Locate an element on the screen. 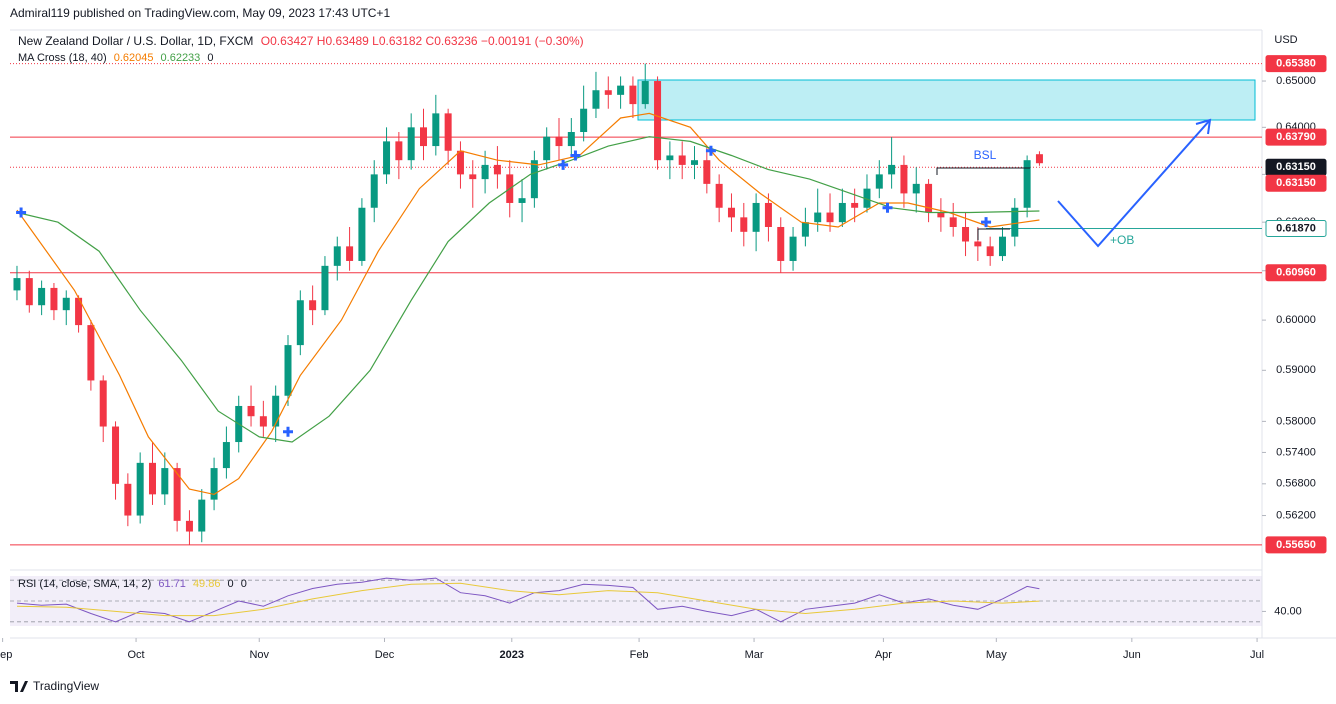 The image size is (1336, 704). price-label: 0.60960 is located at coordinates (1296, 273).